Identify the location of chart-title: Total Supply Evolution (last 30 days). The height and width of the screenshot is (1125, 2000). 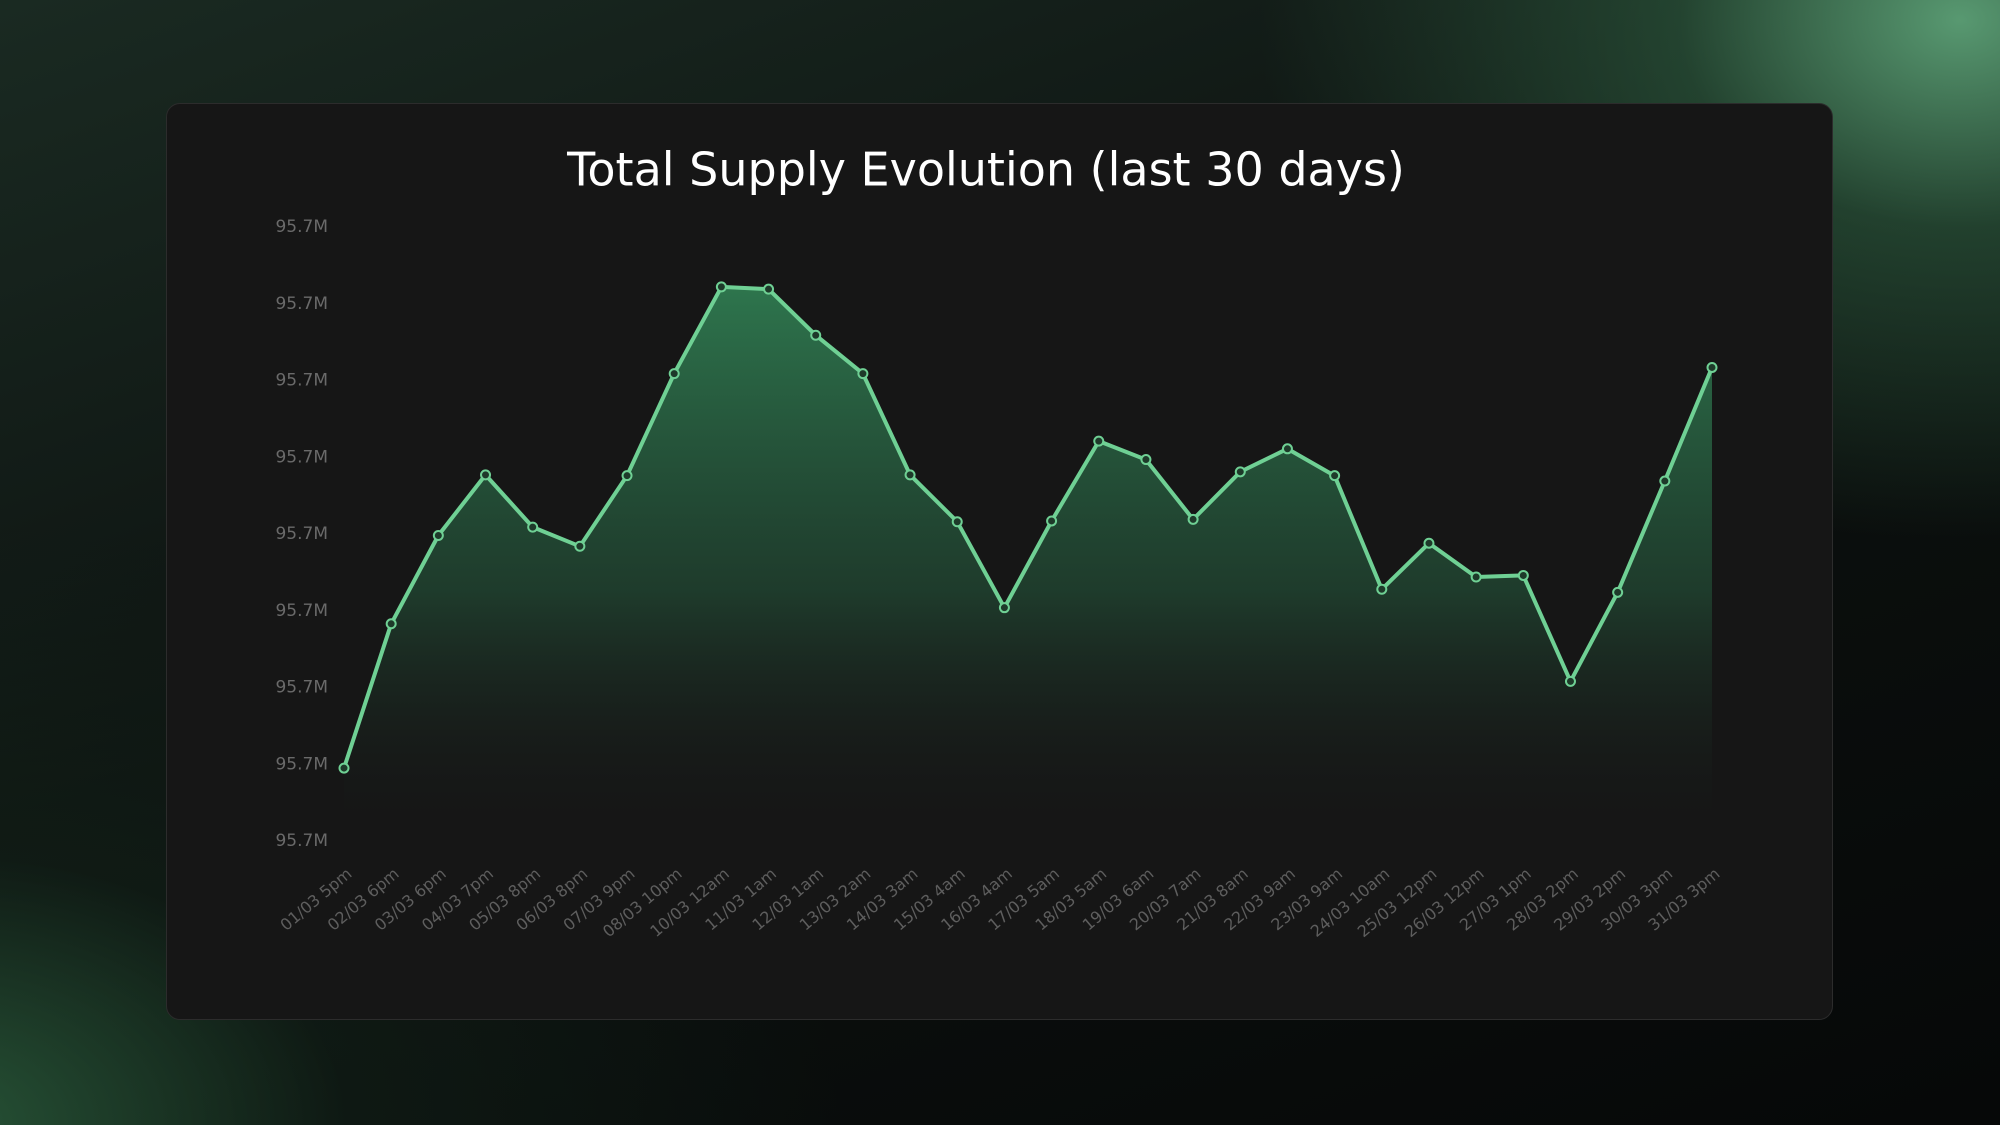
(985, 170).